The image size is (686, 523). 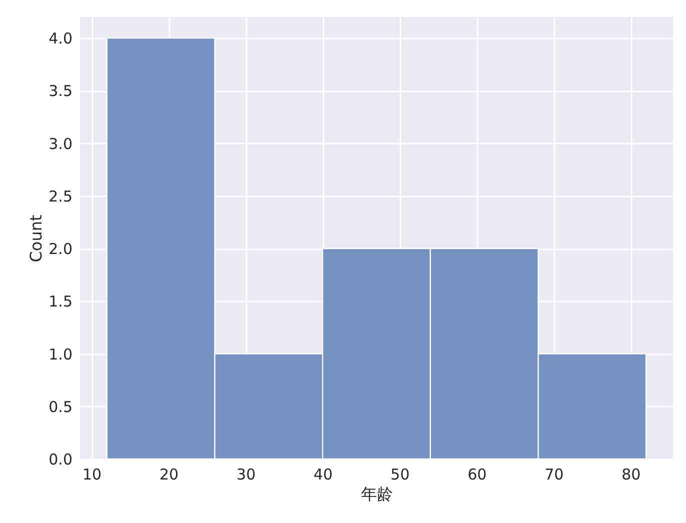 I want to click on y-tick-label: 2.0, so click(x=60, y=249).